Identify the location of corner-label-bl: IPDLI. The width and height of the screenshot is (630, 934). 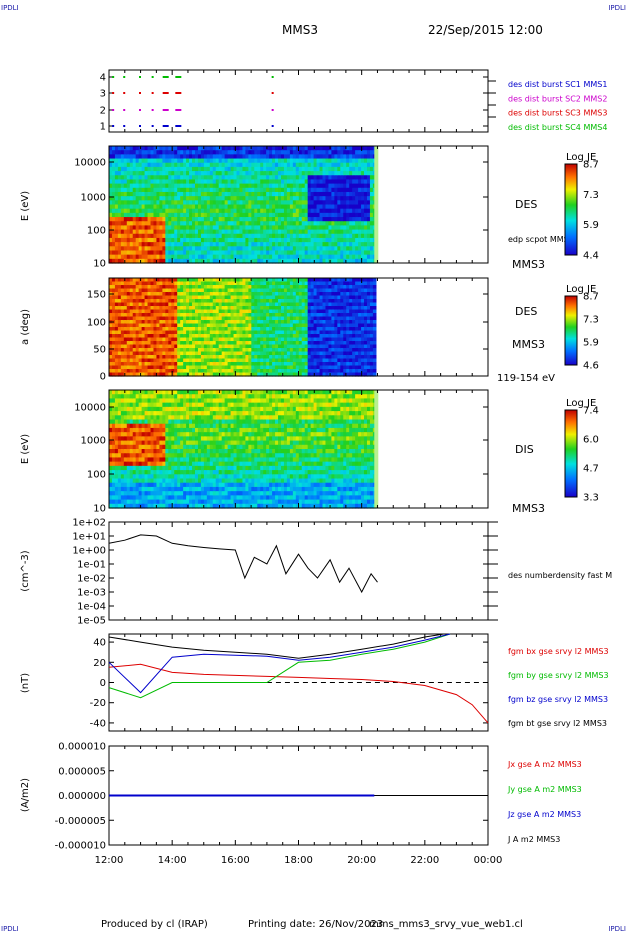
(10, 929).